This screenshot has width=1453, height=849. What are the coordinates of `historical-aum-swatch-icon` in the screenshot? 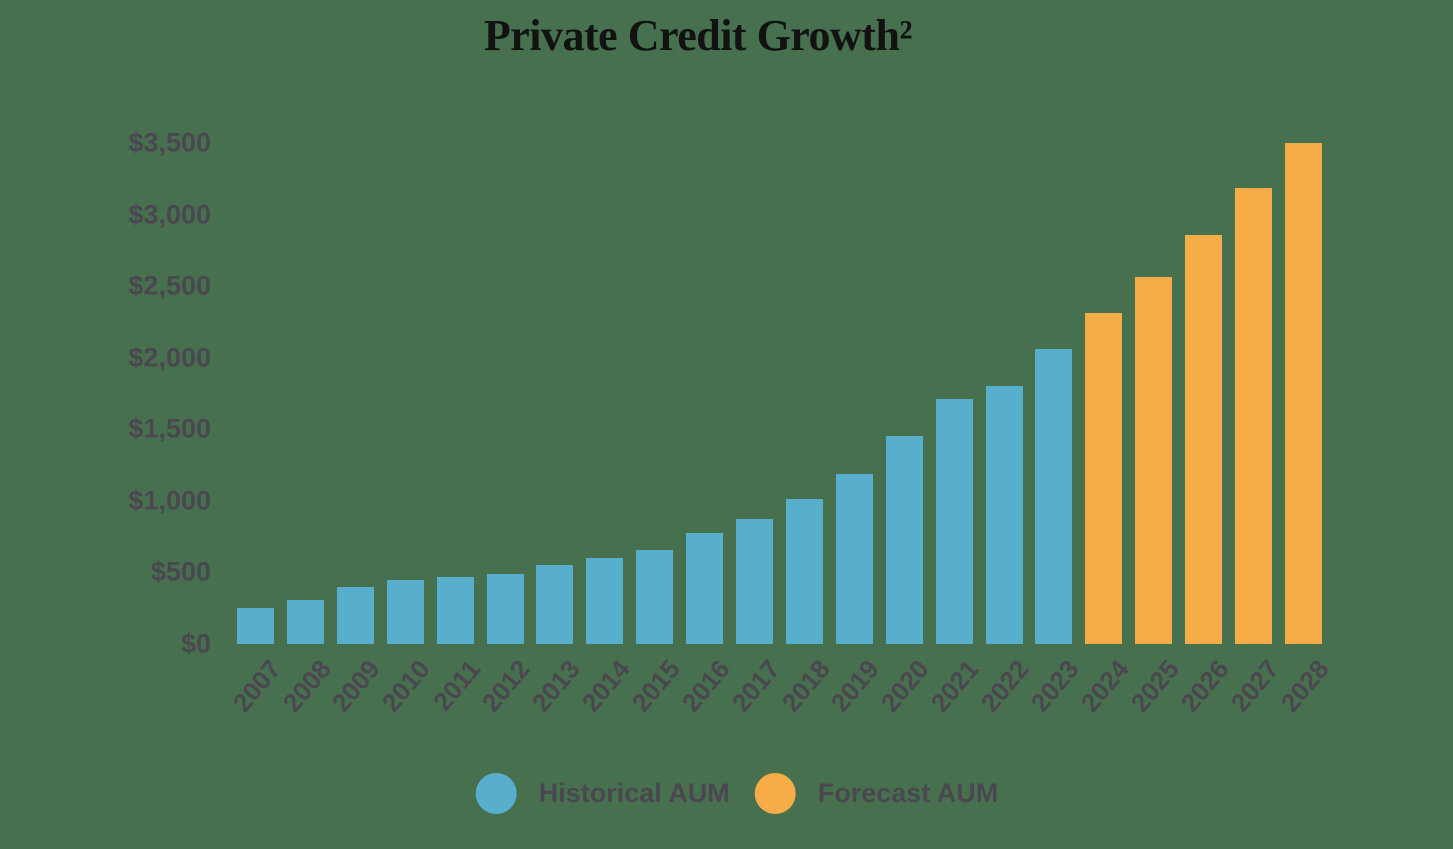 It's located at (496, 793).